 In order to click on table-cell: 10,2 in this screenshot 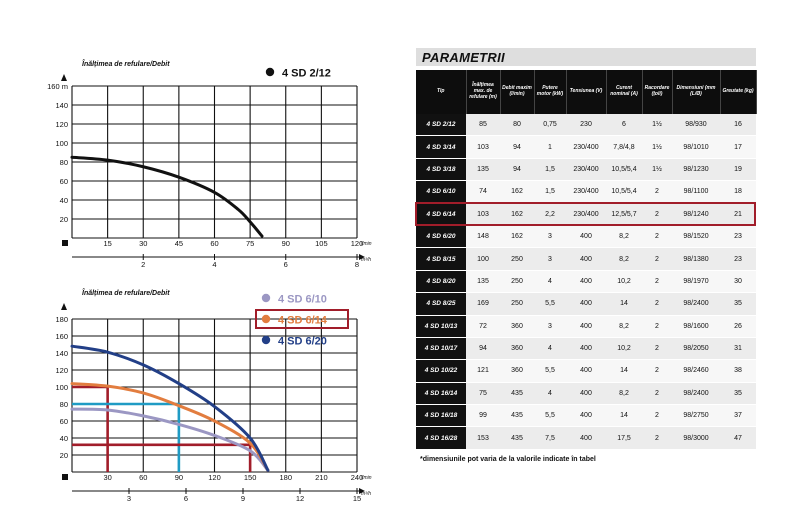, I will do `click(624, 282)`.